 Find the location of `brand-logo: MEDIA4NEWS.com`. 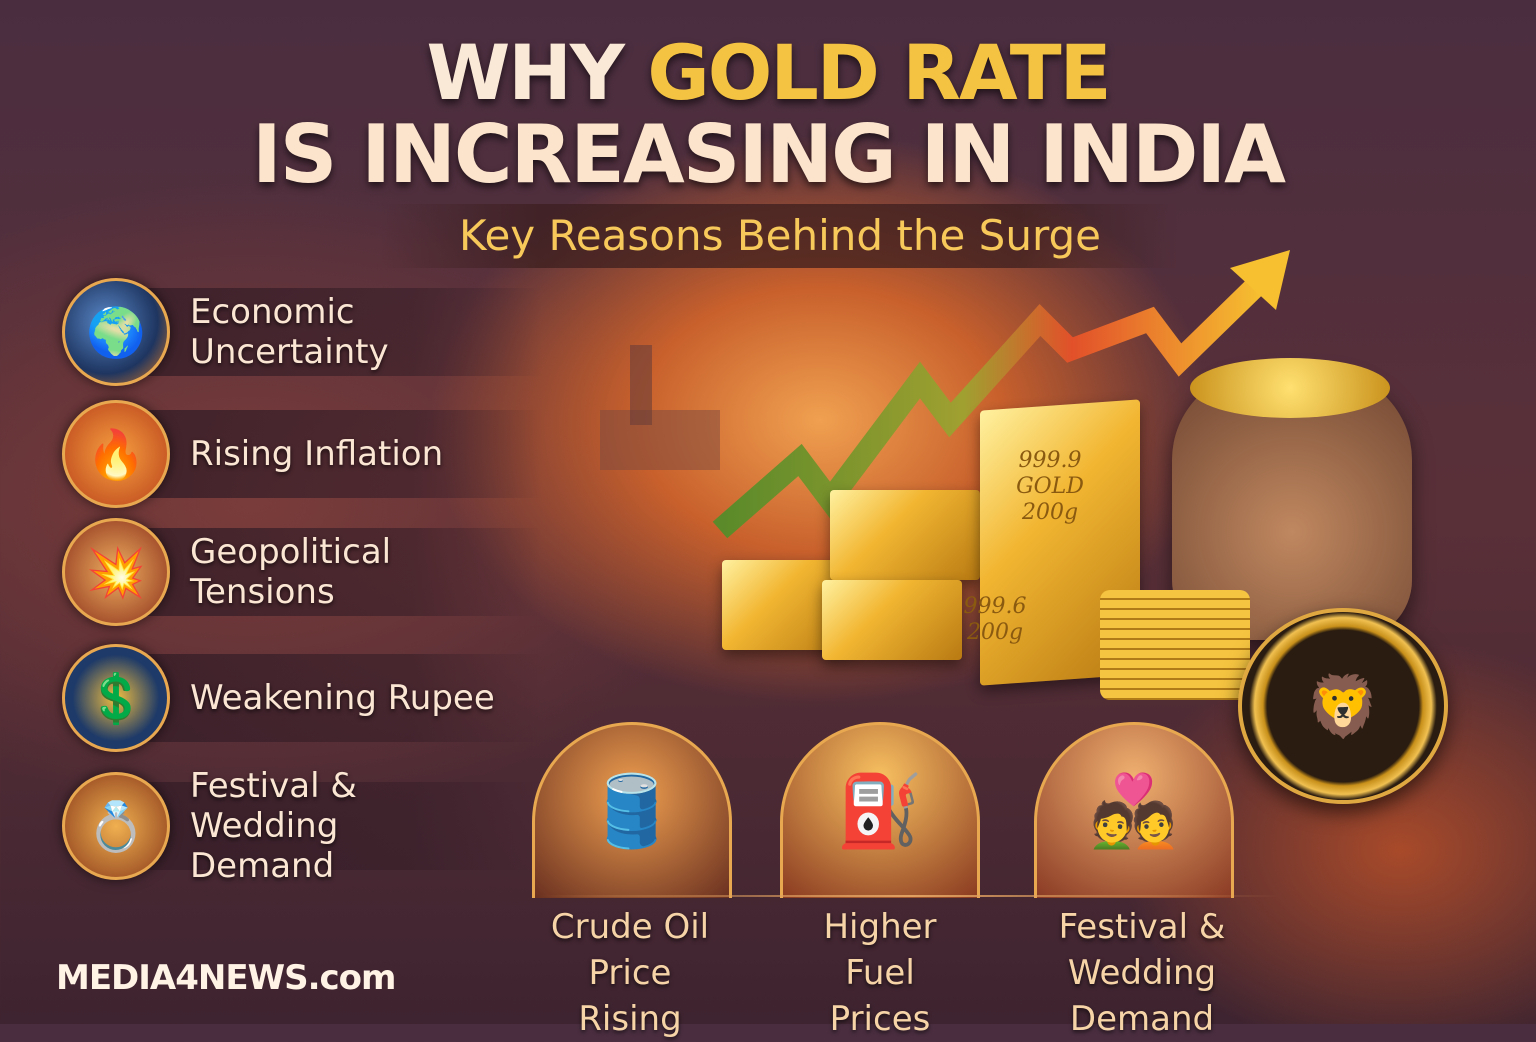

brand-logo: MEDIA4NEWS.com is located at coordinates (226, 978).